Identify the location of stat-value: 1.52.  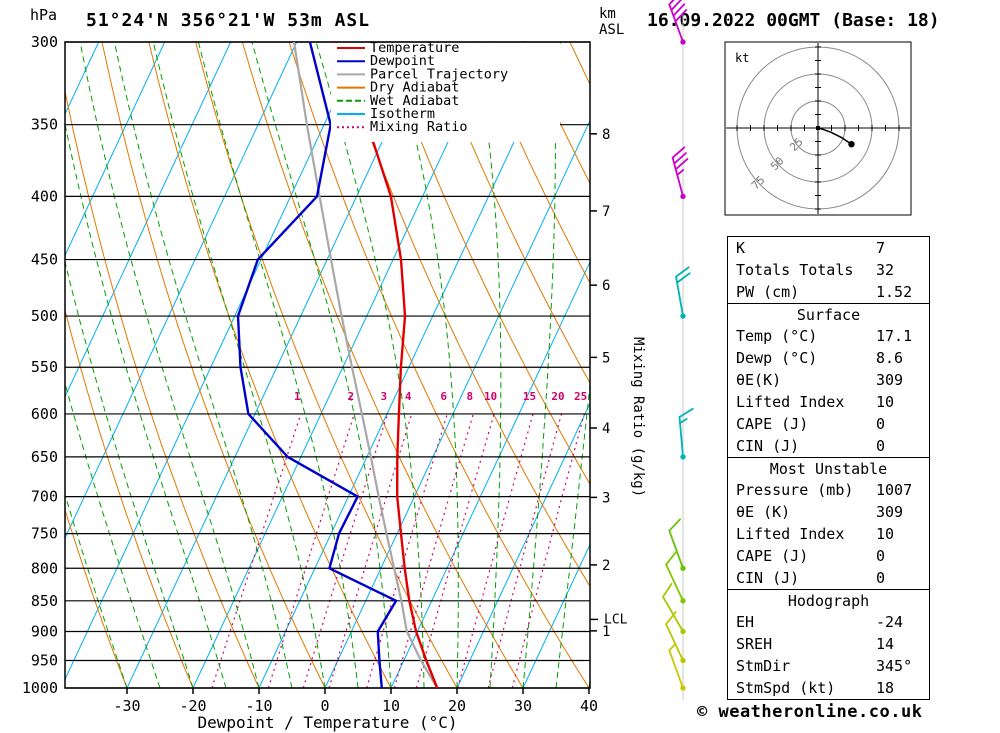
(894, 292).